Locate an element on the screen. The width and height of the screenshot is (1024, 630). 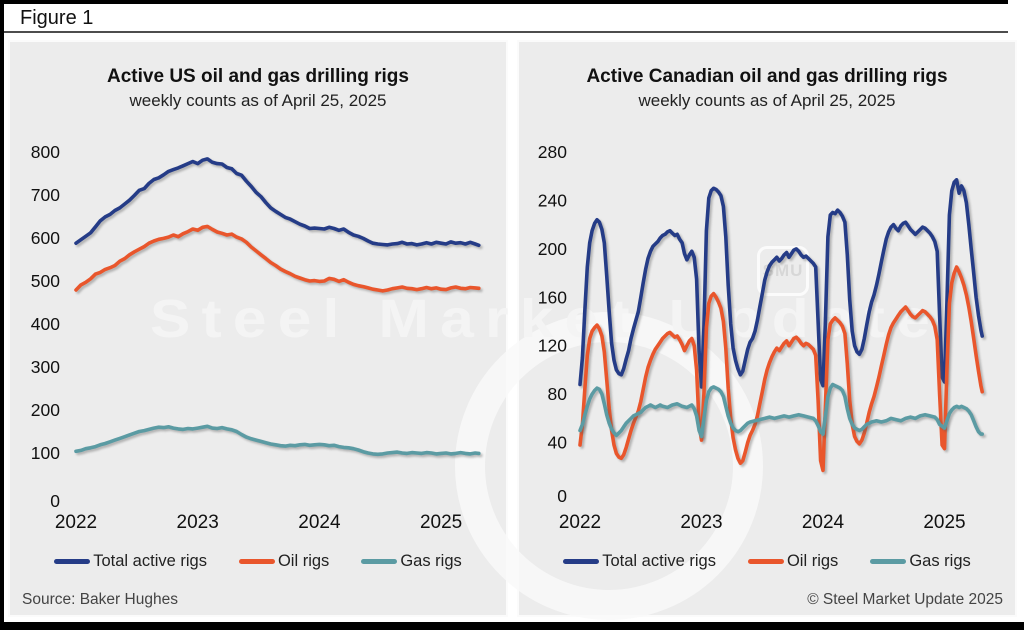
y-tick-label: 500 is located at coordinates (45, 281).